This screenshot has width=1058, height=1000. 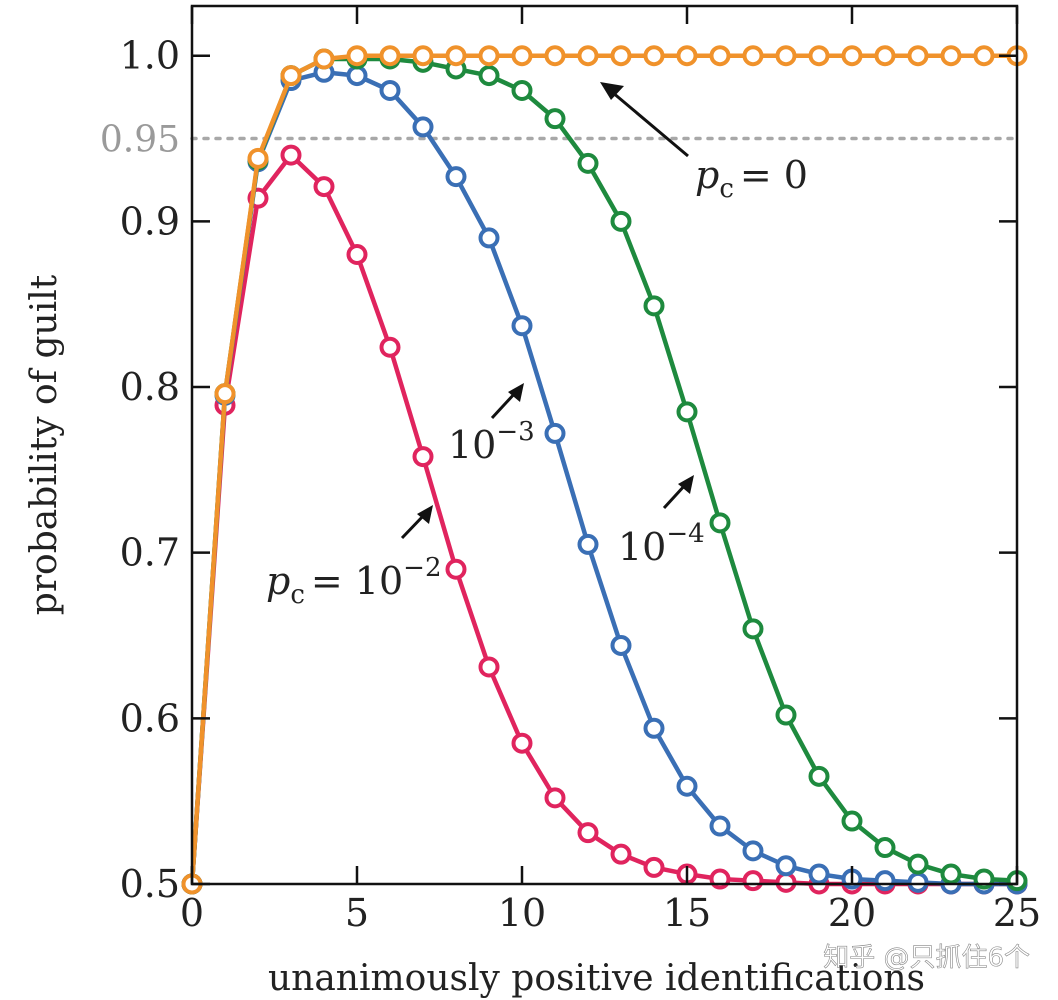 I want to click on y-axis-title: probability of guilt, so click(x=44, y=444).